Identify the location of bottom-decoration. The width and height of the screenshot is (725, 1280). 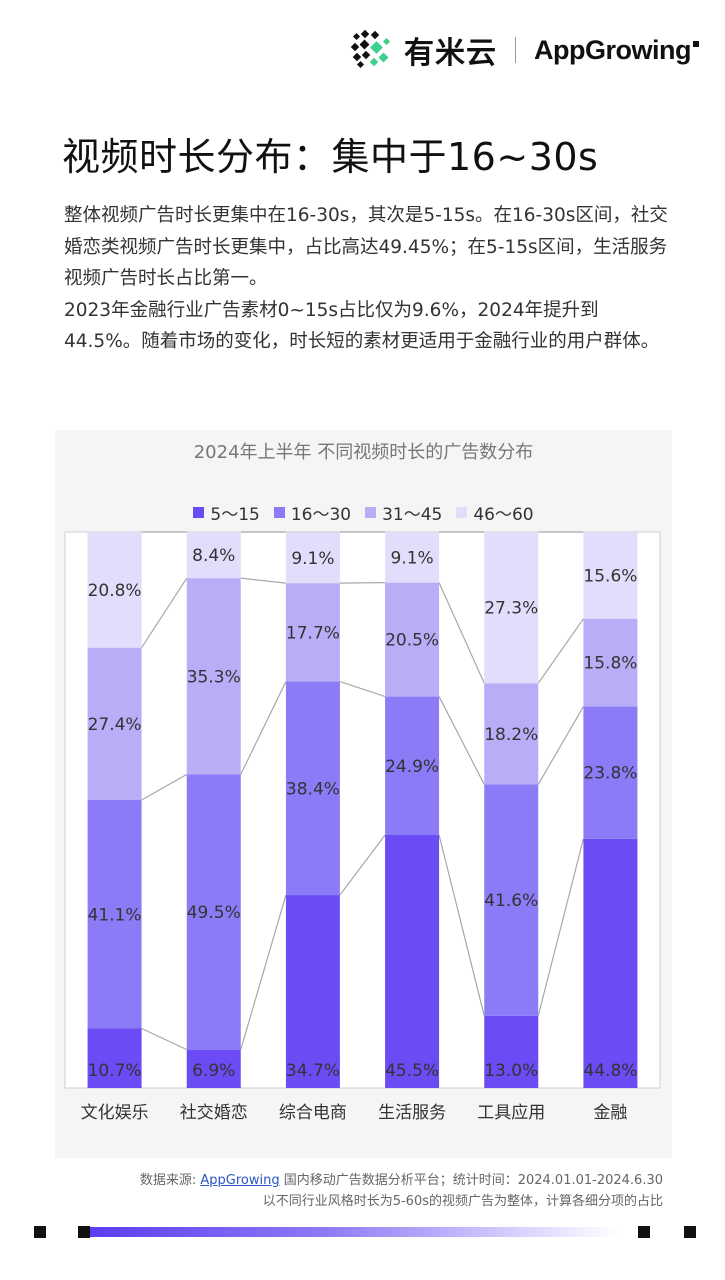
(362, 1232).